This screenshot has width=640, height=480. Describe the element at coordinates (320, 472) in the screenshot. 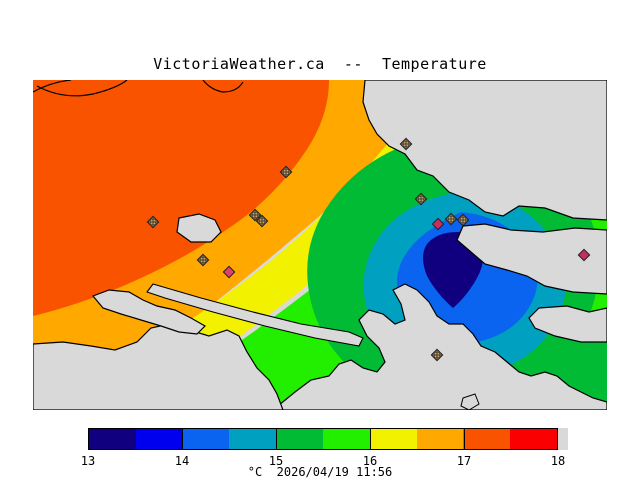

I see `colorbar-caption: °C 2026/04/19 11:56` at that location.